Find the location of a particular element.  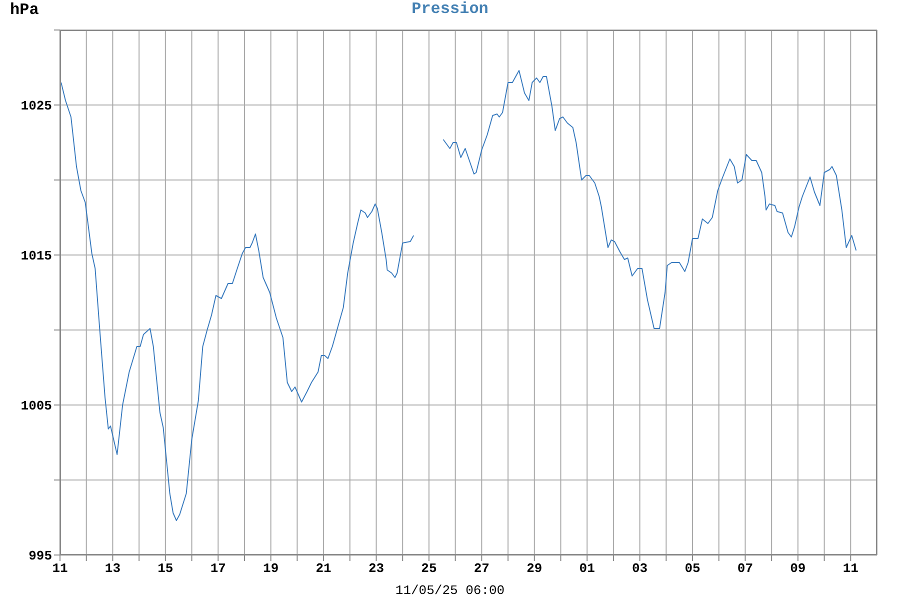

y-axis-title: hPa is located at coordinates (24, 10).